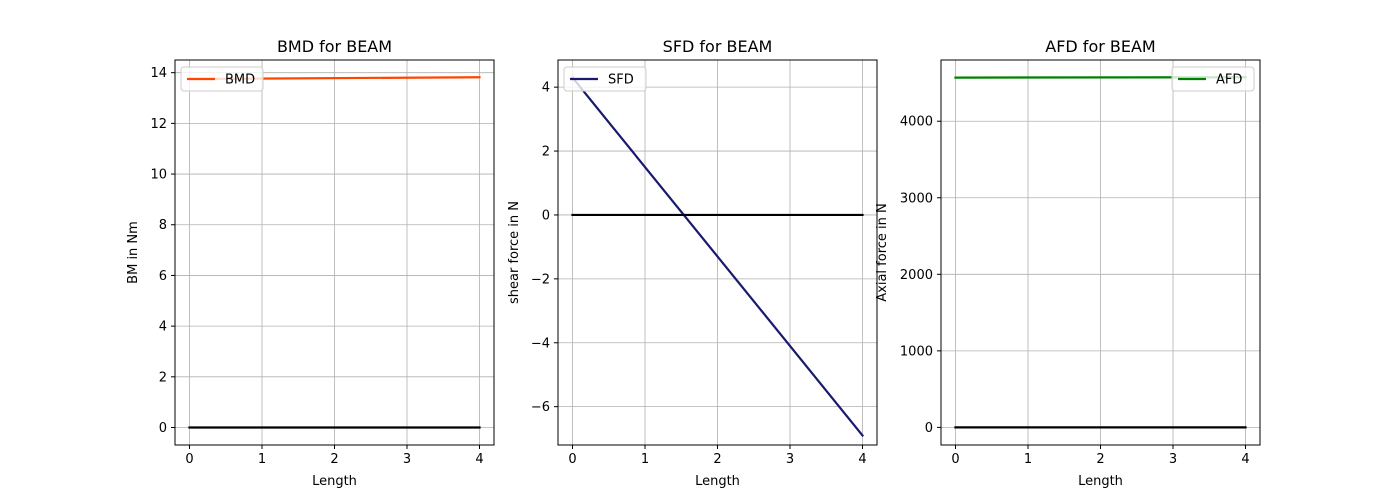  What do you see at coordinates (540, 407) in the screenshot?
I see `y-tick-label: −6` at bounding box center [540, 407].